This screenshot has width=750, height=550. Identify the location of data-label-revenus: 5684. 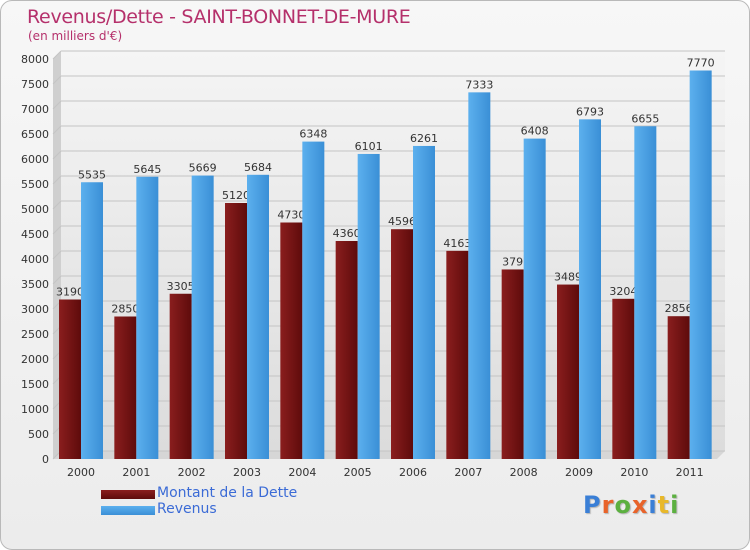
(258, 167).